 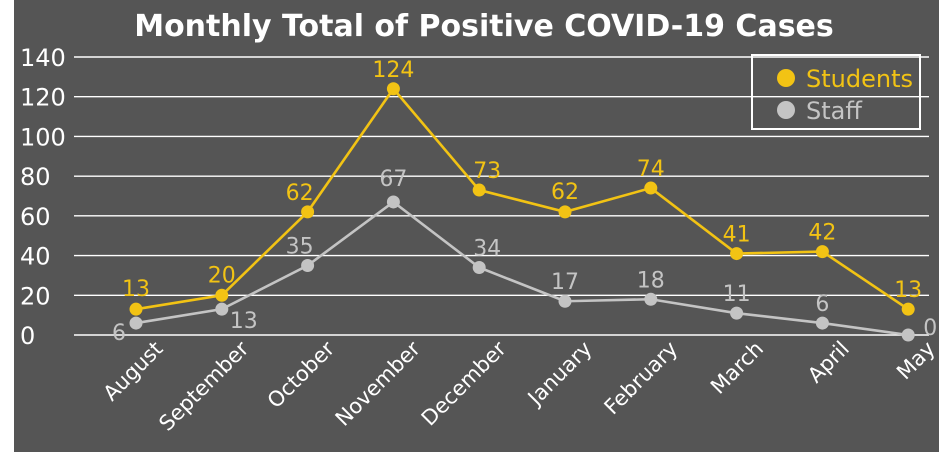 I want to click on data-label: 74, so click(x=651, y=169).